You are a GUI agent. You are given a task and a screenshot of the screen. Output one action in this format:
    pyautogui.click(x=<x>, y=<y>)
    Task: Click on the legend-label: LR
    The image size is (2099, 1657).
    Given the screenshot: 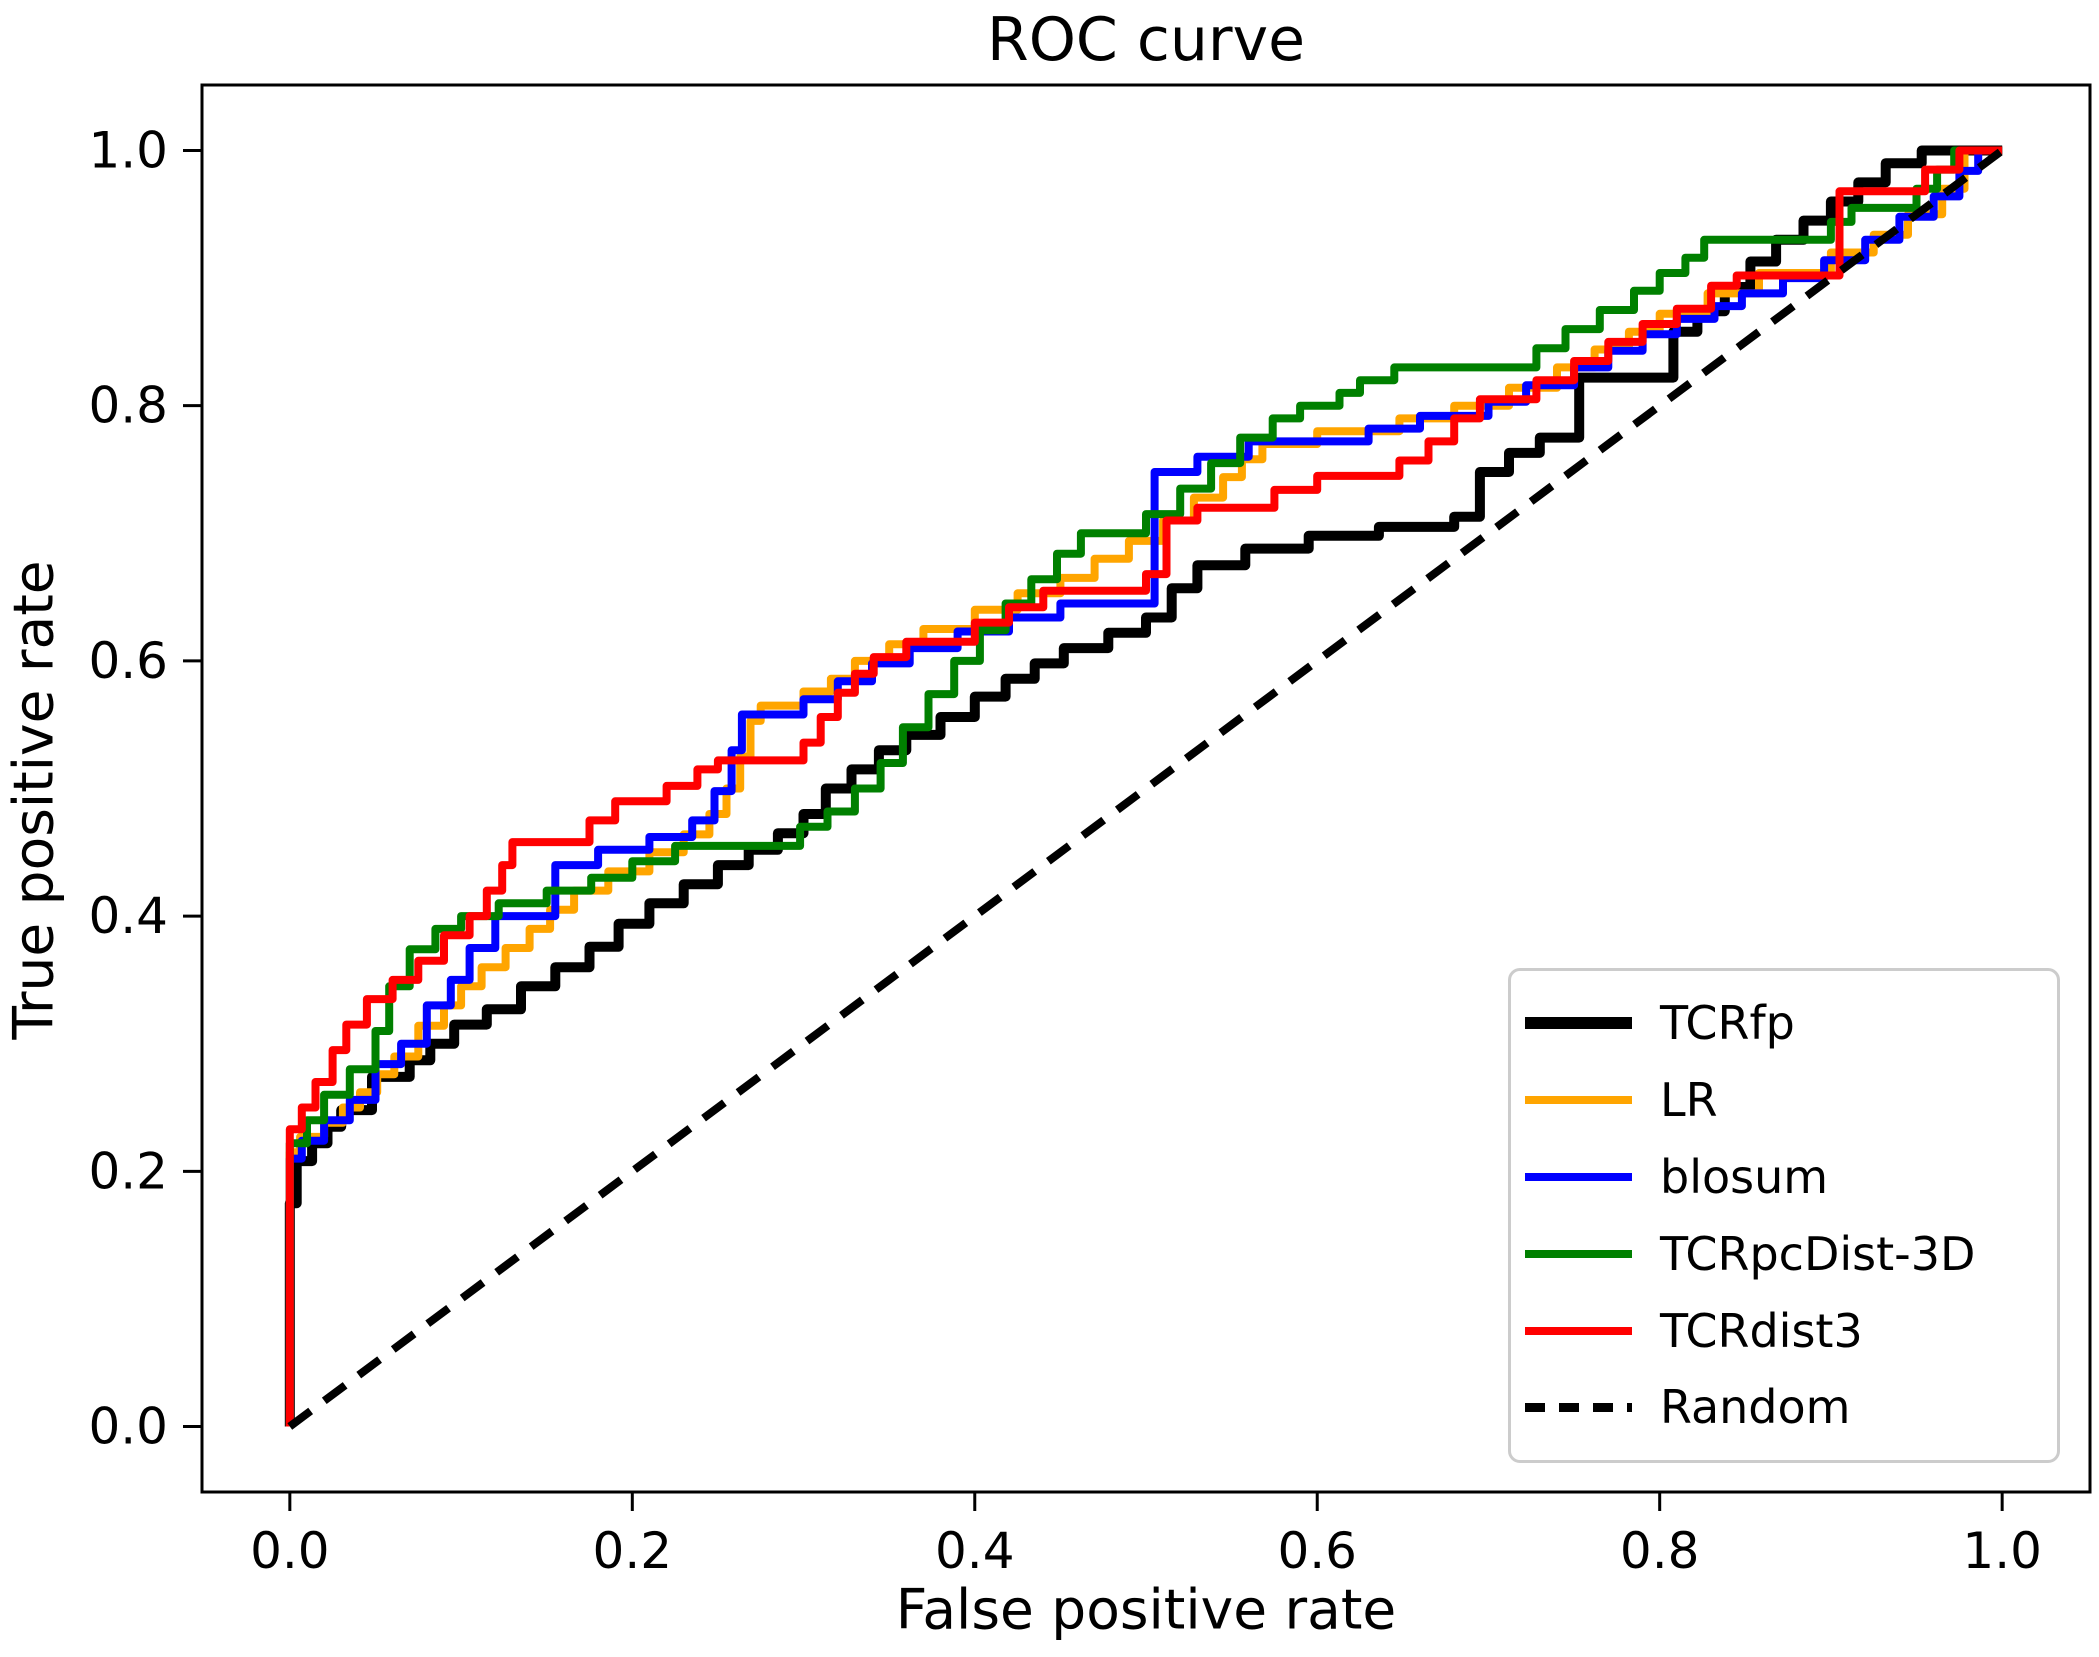 What is the action you would take?
    pyautogui.click(x=1689, y=1100)
    